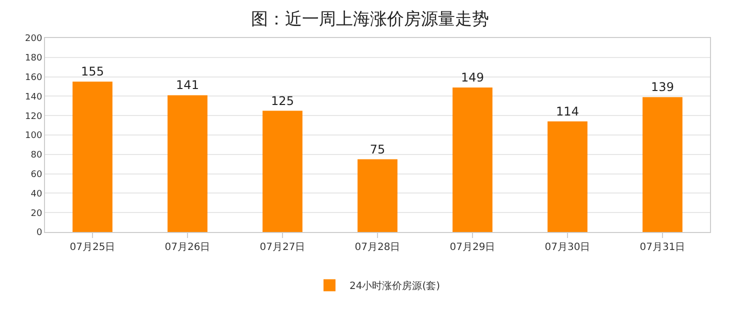 This screenshot has width=740, height=312. What do you see at coordinates (662, 87) in the screenshot?
I see `data-label: 139` at bounding box center [662, 87].